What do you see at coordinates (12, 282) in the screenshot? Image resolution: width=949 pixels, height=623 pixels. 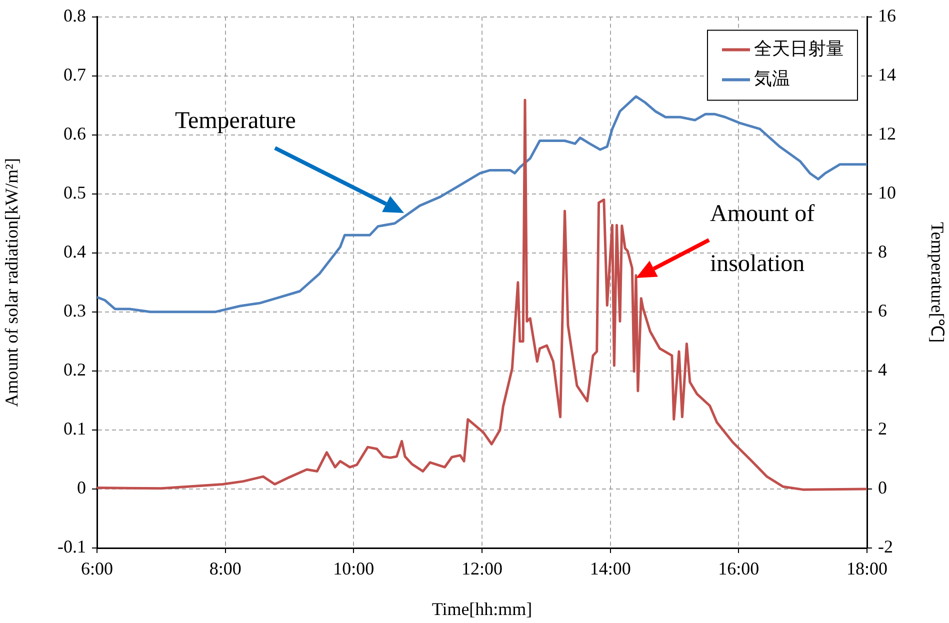 I see `y-axis-title: Amount of solar radiation[kW/m²]` at bounding box center [12, 282].